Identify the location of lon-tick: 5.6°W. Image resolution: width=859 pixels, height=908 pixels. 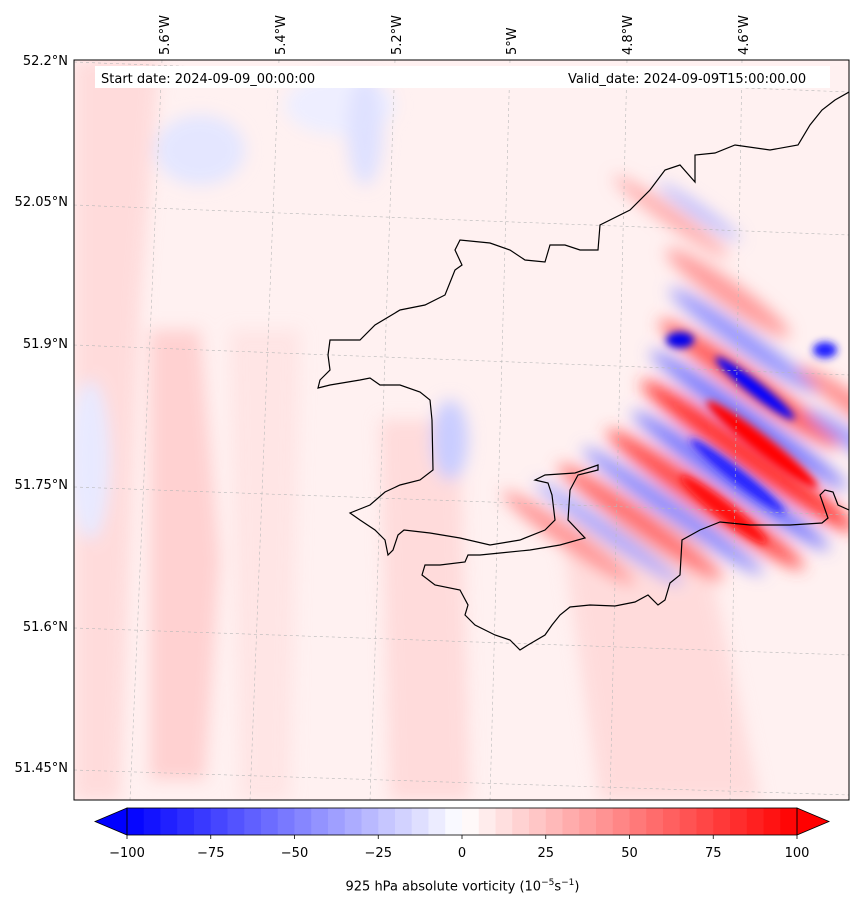
(165, 35).